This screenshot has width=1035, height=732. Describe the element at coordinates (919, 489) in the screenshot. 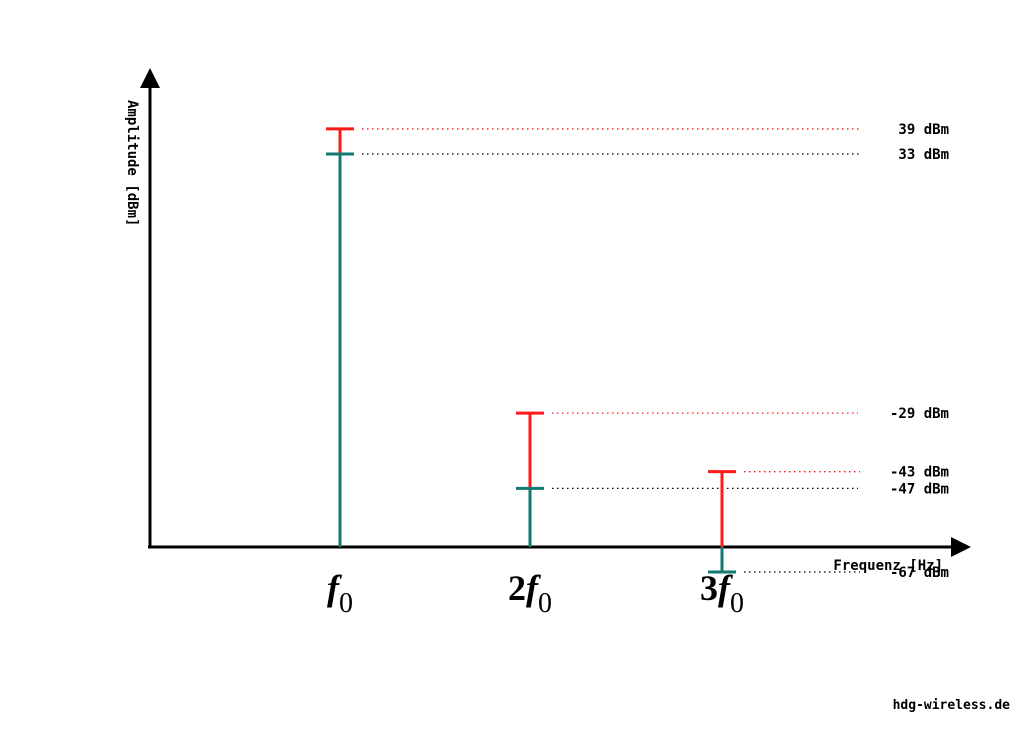

I see `teal-value-label-1: -47 dBm` at that location.